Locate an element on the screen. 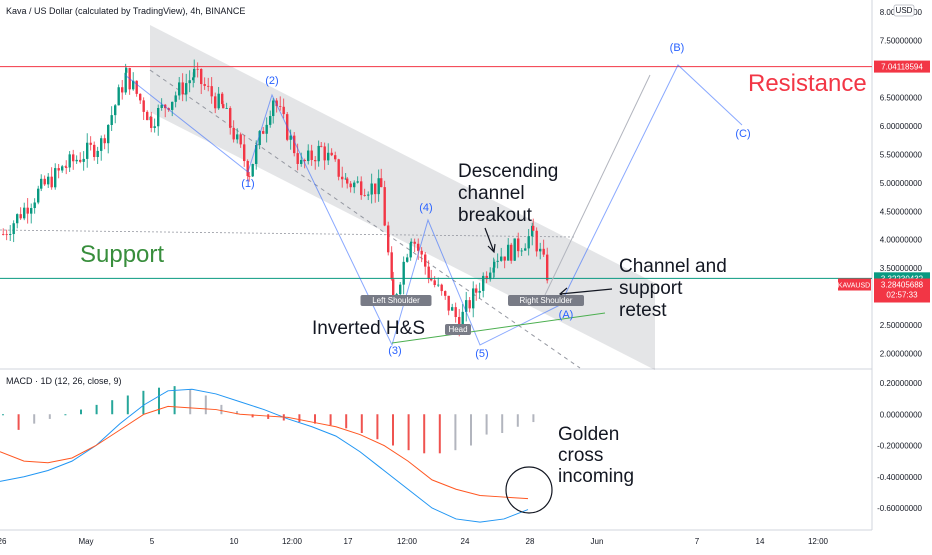  wave-label-4: (5) is located at coordinates (481, 354).